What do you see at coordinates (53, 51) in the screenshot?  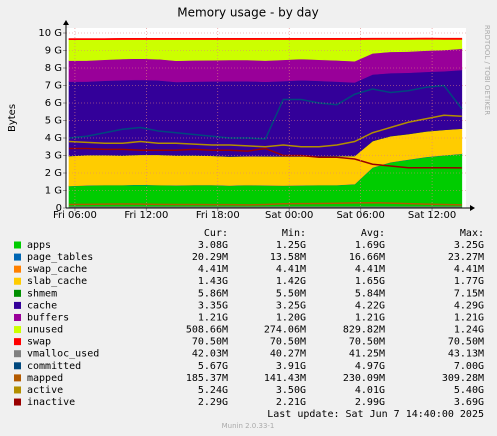 I see `y-tick-label: 9 G` at bounding box center [53, 51].